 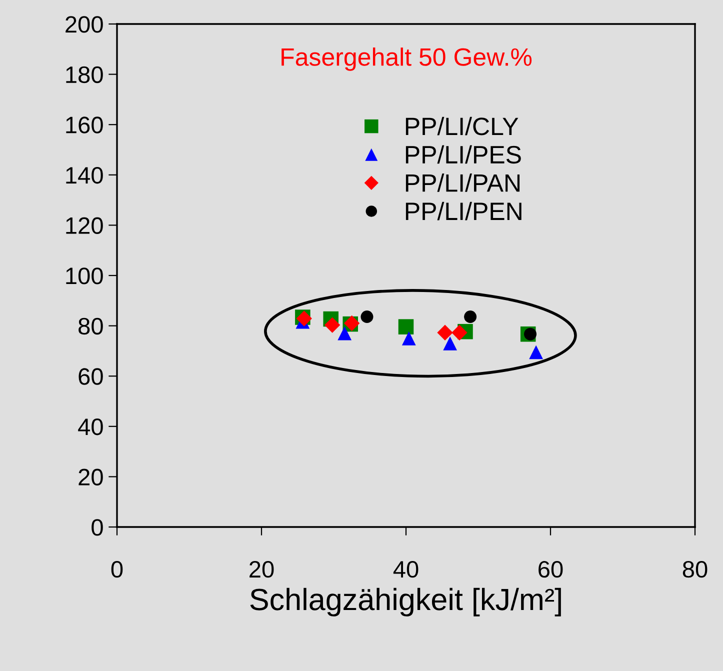 What do you see at coordinates (695, 569) in the screenshot?
I see `x-tick-label: 80` at bounding box center [695, 569].